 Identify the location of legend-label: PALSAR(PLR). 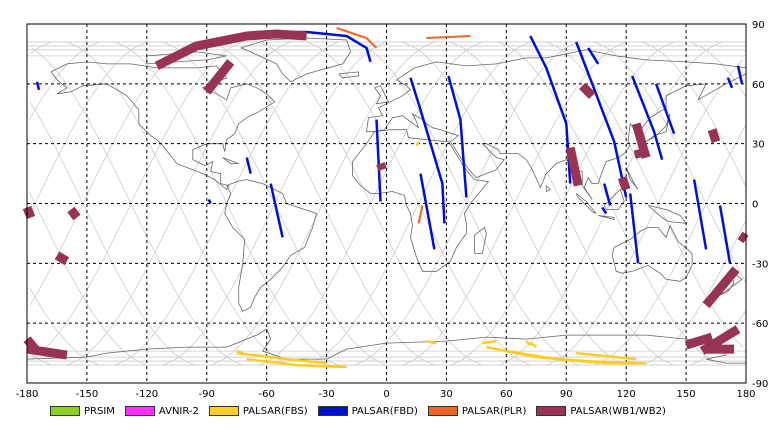
(494, 411).